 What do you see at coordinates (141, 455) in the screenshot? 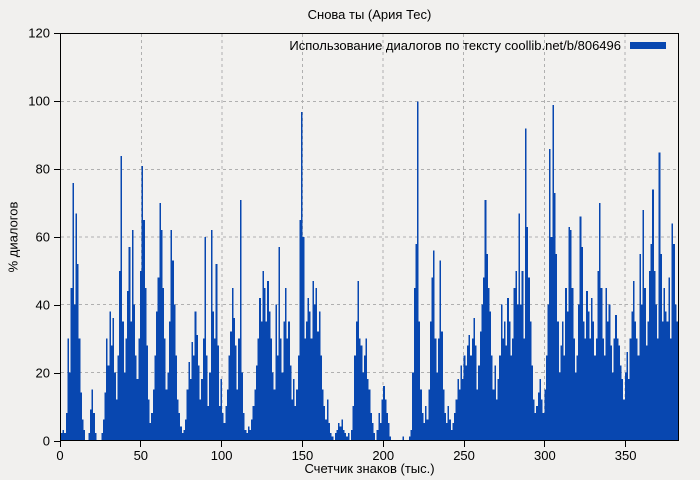
I see `x-tick-label: 50` at bounding box center [141, 455].